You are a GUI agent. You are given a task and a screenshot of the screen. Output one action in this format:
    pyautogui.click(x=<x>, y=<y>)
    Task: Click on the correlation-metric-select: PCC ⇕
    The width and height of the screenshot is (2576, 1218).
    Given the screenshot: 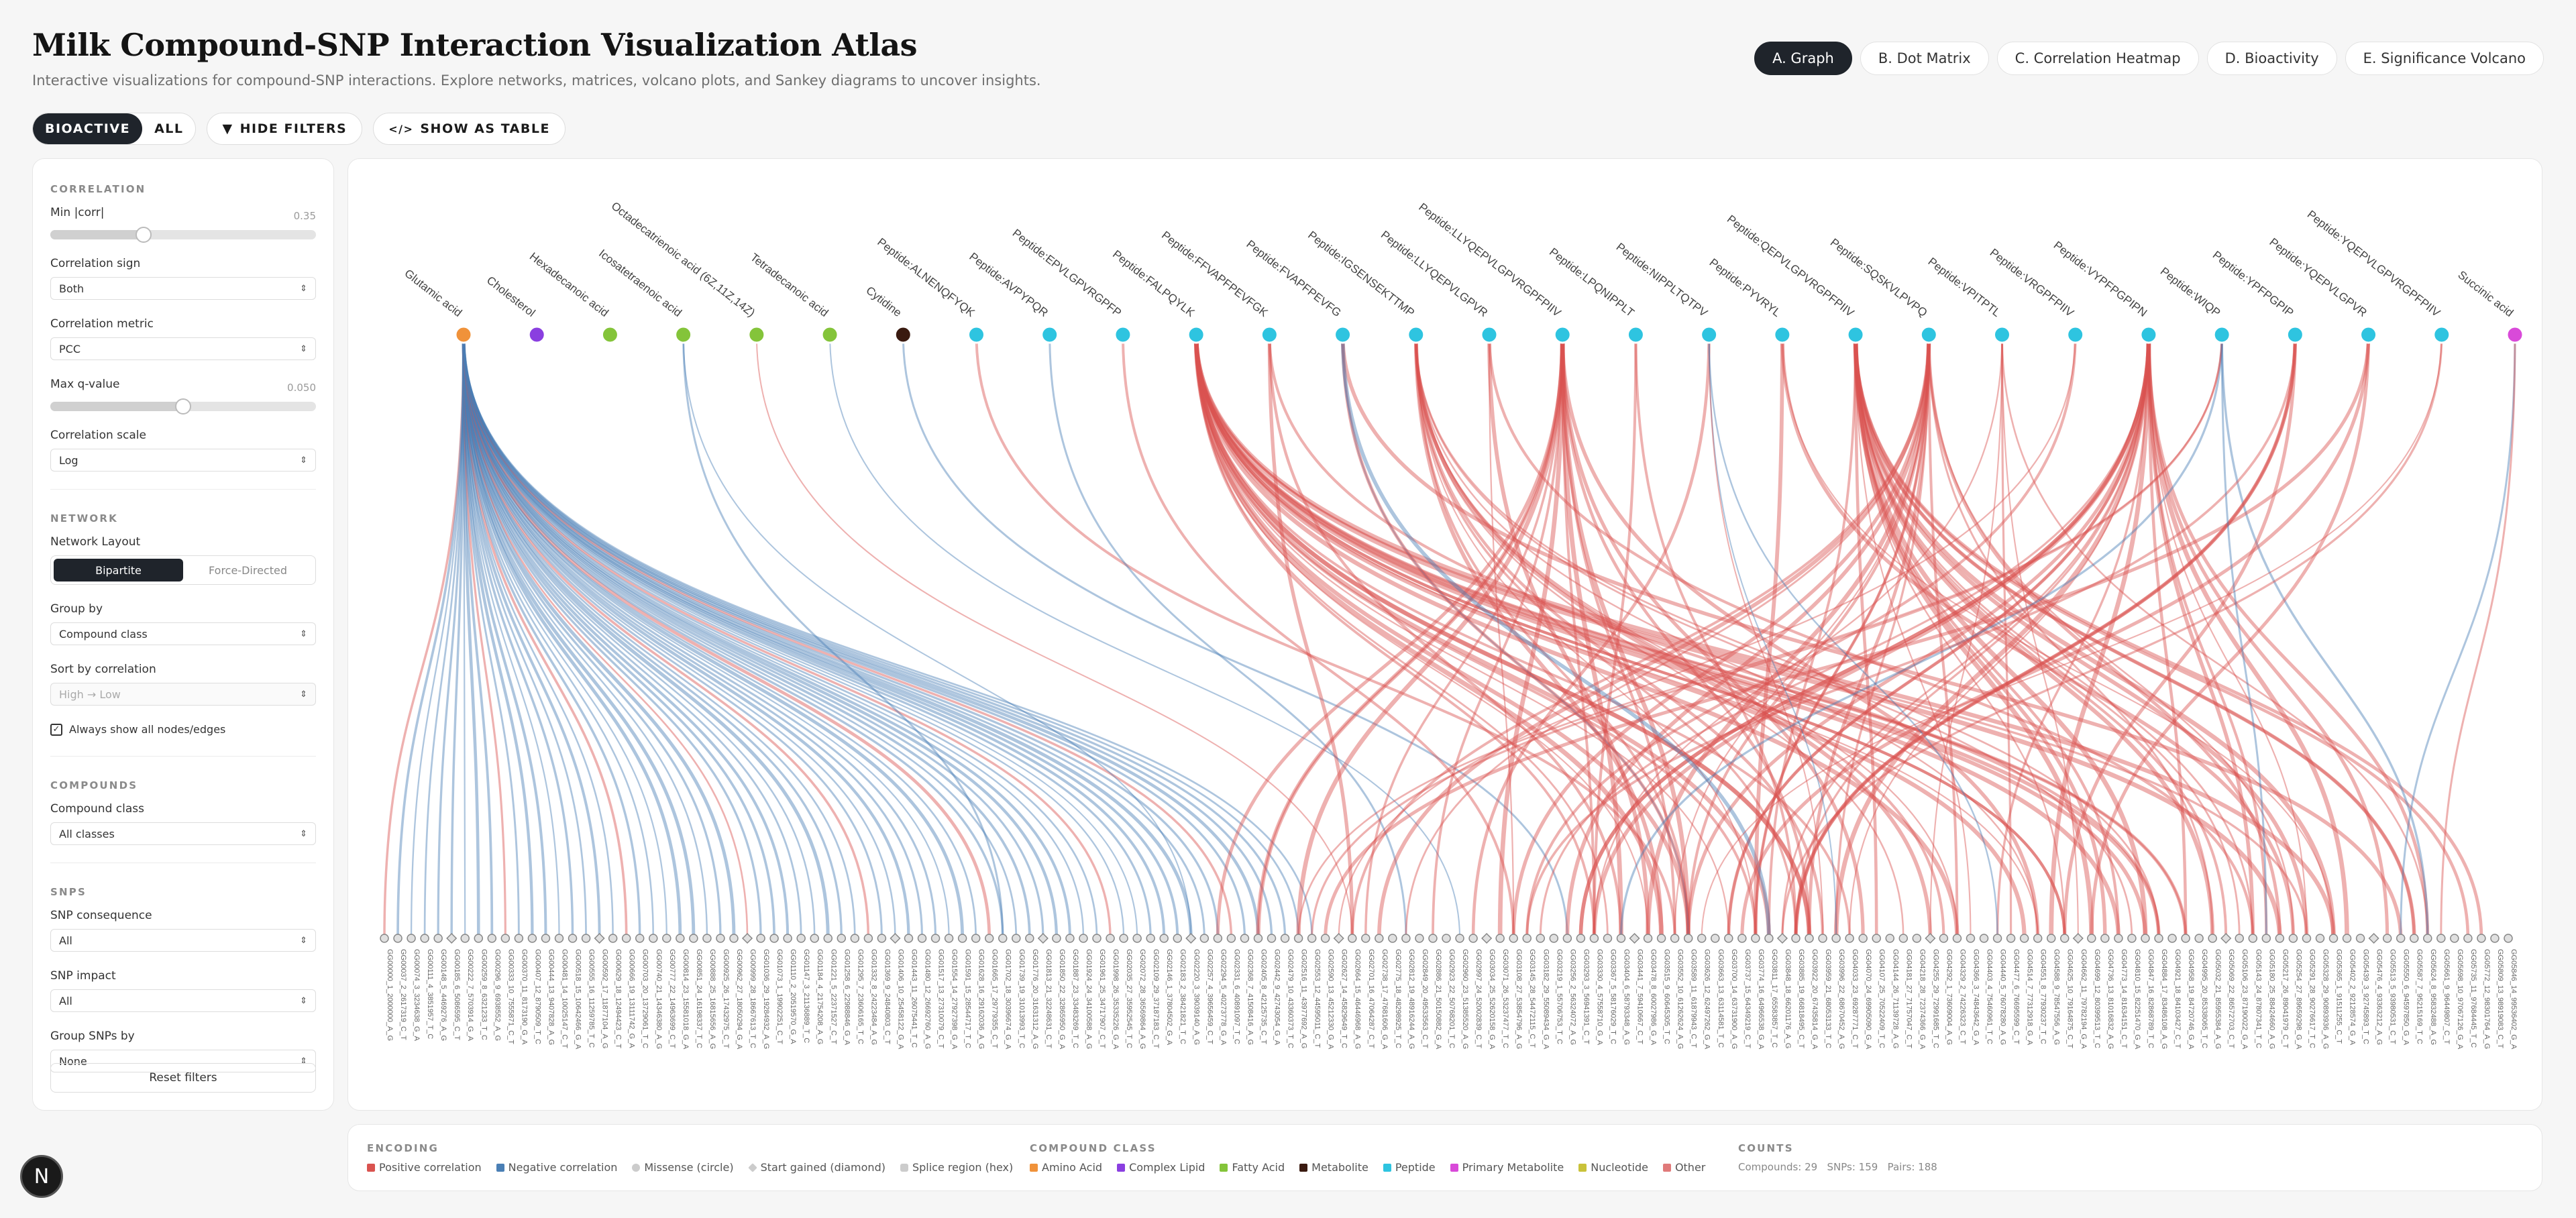 What is the action you would take?
    pyautogui.click(x=183, y=348)
    